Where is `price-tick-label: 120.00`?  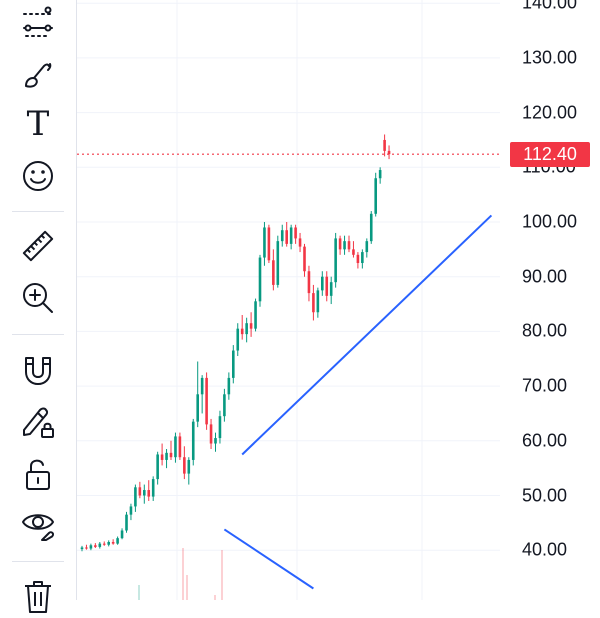 price-tick-label: 120.00 is located at coordinates (550, 112).